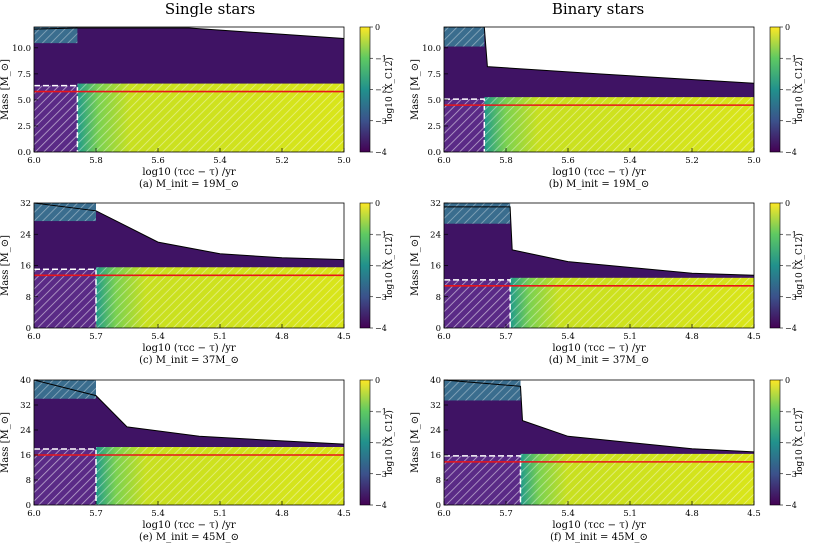 This screenshot has height=546, width=830. Describe the element at coordinates (598, 9) in the screenshot. I see `column-title-binary: Binary stars` at that location.